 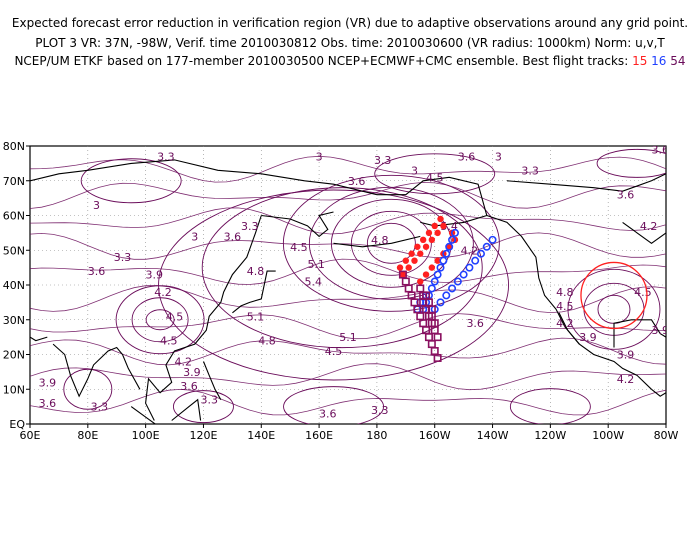 What do you see at coordinates (435, 435) in the screenshot?
I see `lon-label: 160W` at bounding box center [435, 435].